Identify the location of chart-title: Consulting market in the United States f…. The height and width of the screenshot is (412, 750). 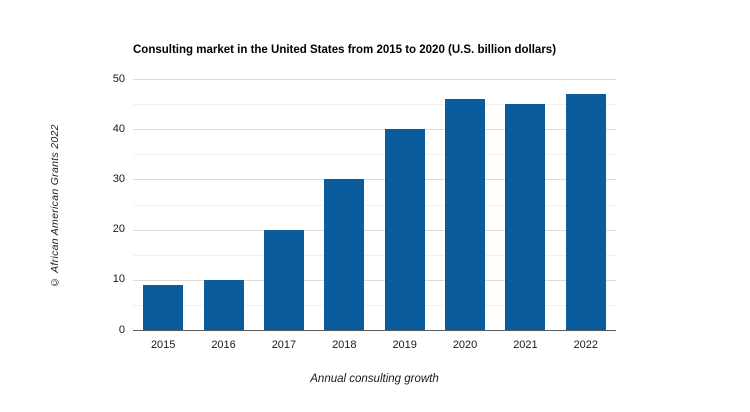
(345, 50).